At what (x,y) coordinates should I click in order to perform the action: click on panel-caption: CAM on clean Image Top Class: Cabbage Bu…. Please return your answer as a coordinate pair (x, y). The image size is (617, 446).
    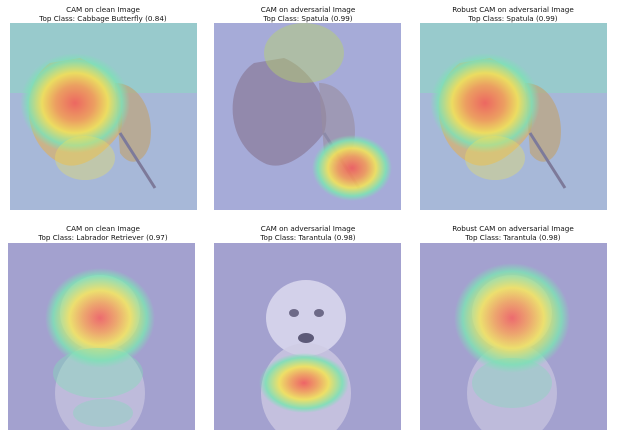
    Looking at the image, I should click on (103, 14).